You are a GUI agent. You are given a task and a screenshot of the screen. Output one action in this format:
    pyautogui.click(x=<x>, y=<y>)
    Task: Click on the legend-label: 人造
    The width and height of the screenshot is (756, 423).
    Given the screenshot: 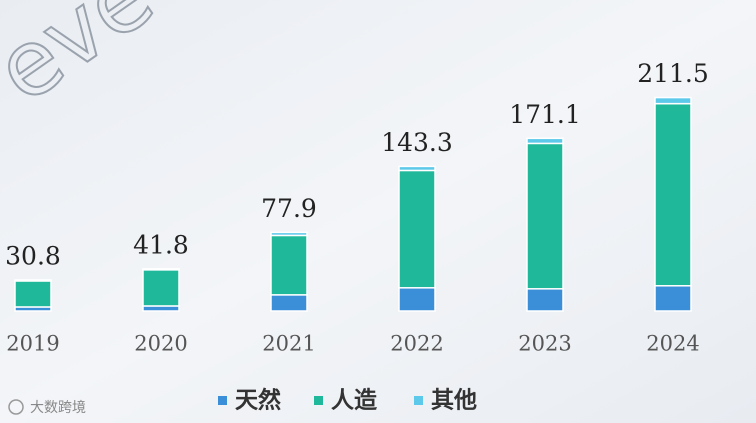 What is the action you would take?
    pyautogui.click(x=354, y=401)
    